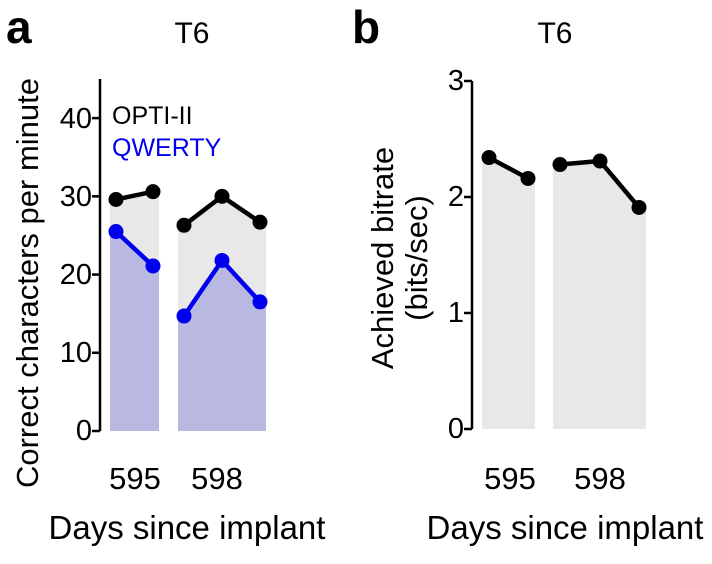 The height and width of the screenshot is (564, 712). Describe the element at coordinates (382, 258) in the screenshot. I see `panel-b-y-axis-label-line1: Achieved bitrate` at that location.